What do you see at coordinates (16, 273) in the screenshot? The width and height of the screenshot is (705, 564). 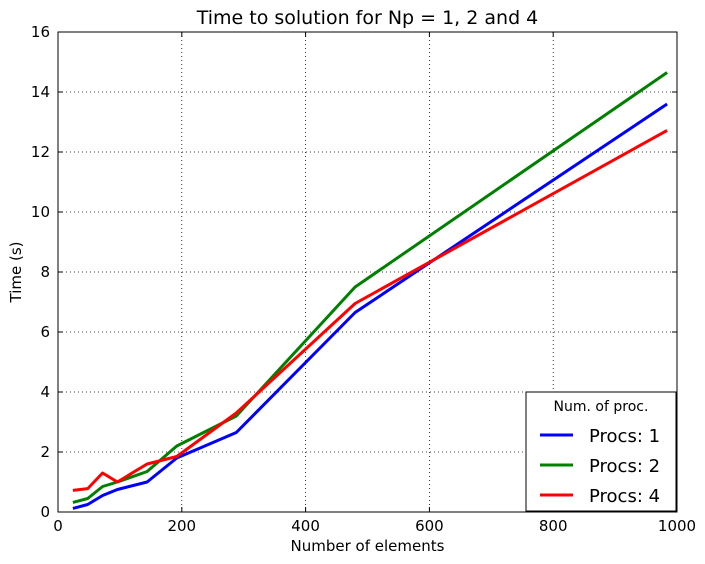 I see `y-axis-title: Time (s)` at bounding box center [16, 273].